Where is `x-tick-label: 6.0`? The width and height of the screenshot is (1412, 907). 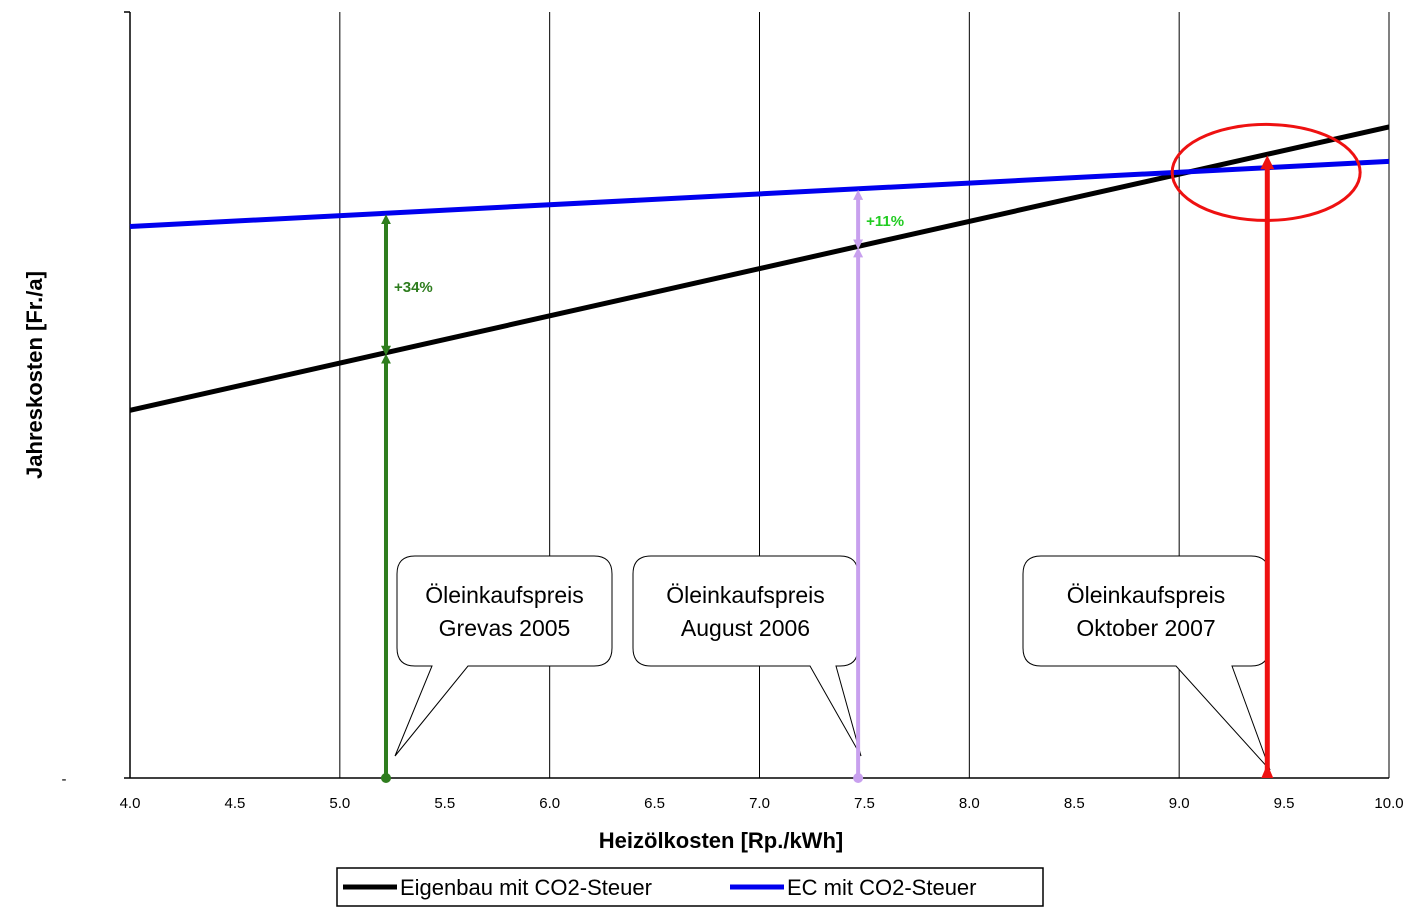
x-tick-label: 6.0 is located at coordinates (549, 803).